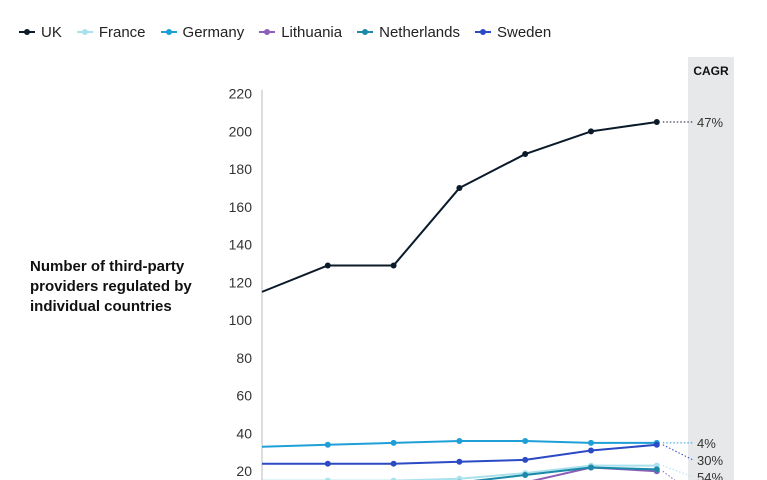 This screenshot has width=767, height=480. Describe the element at coordinates (168, 32) in the screenshot. I see `legend-swatch-germany` at that location.